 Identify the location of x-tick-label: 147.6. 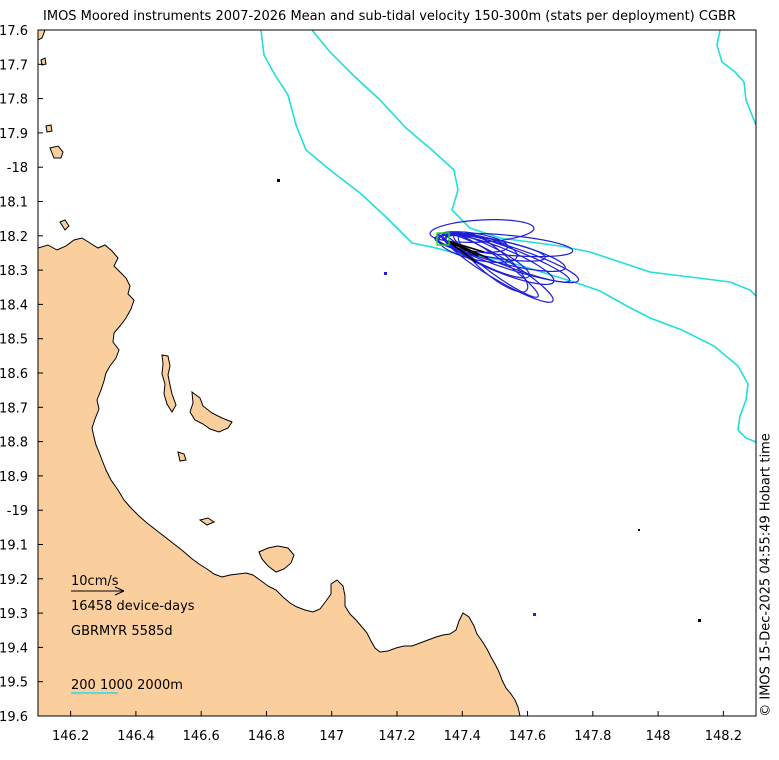
(527, 736).